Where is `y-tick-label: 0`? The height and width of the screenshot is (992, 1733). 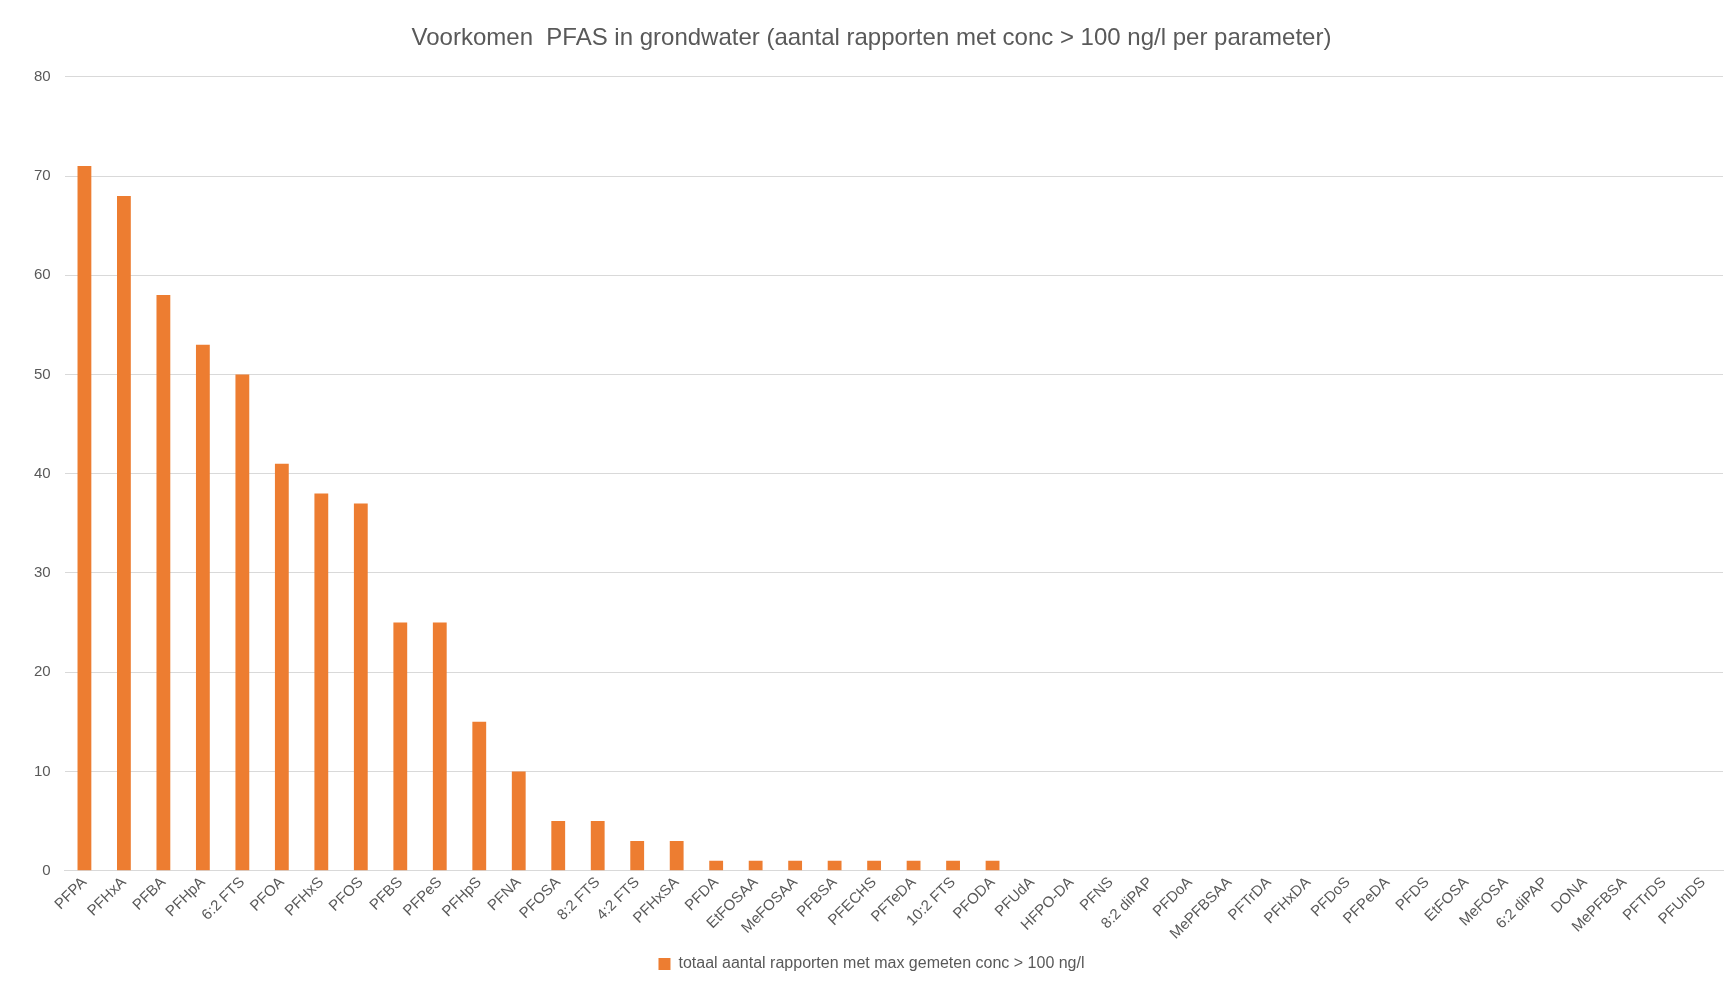 y-tick-label: 0 is located at coordinates (46, 869).